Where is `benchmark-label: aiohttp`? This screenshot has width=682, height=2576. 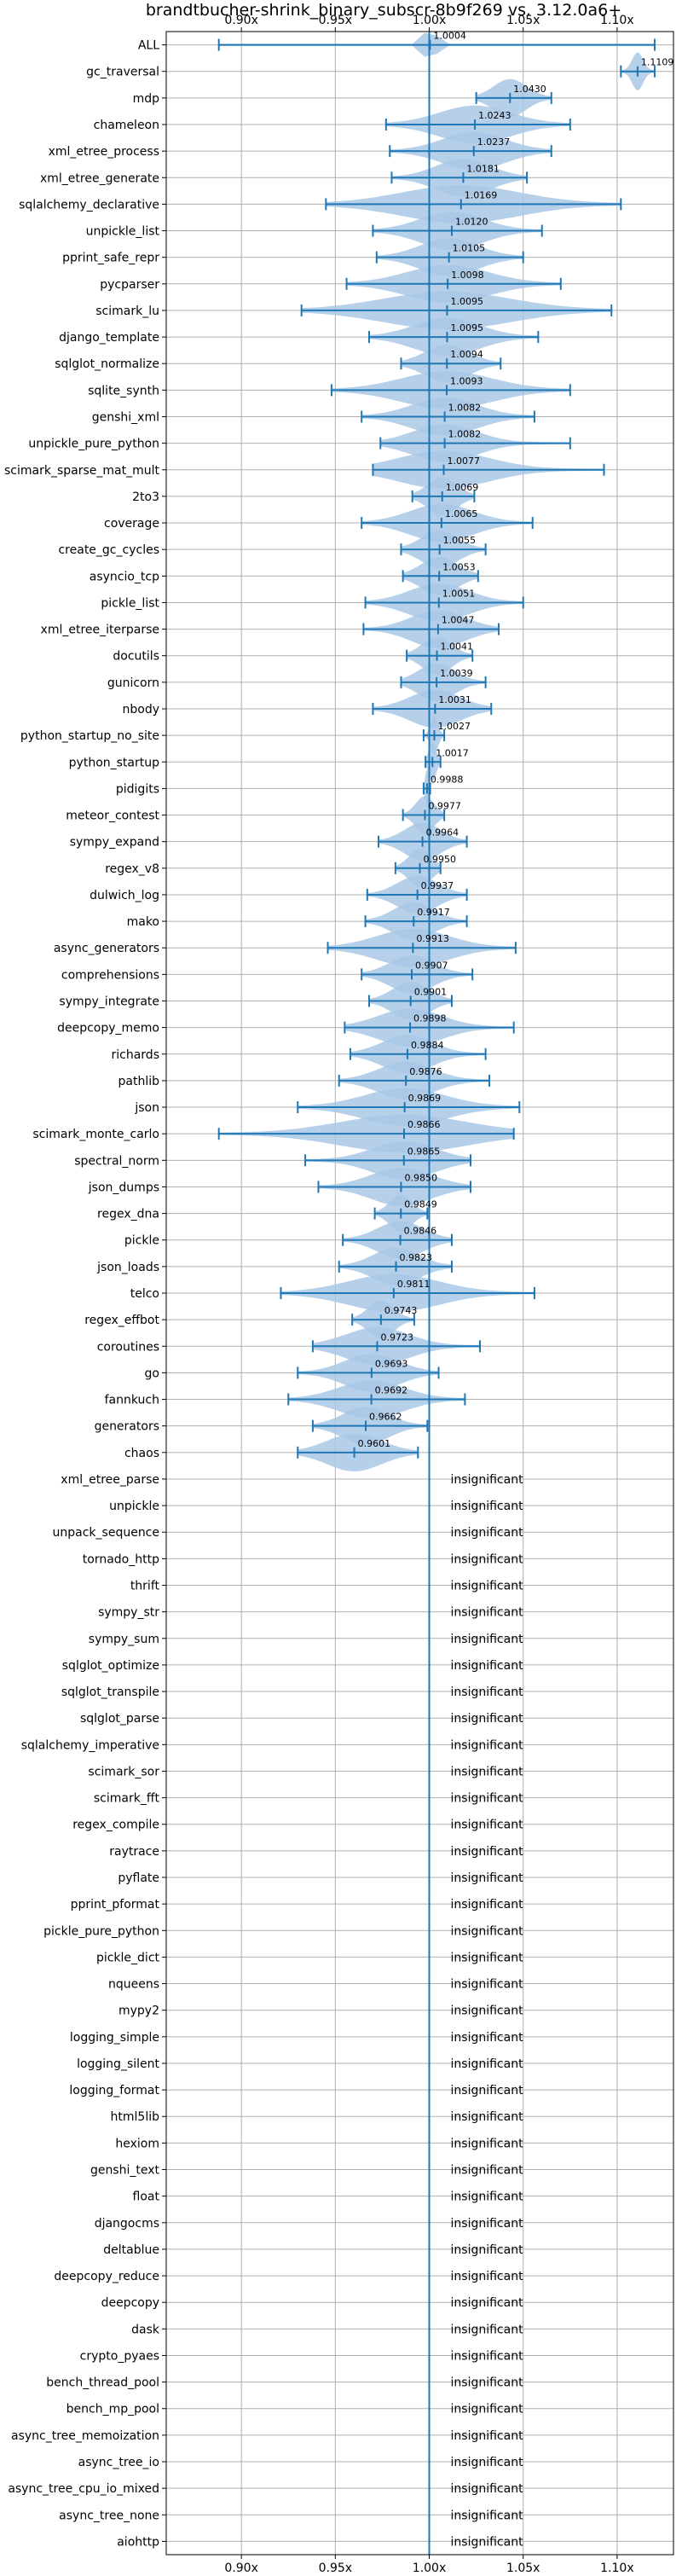 benchmark-label: aiohttp is located at coordinates (138, 2542).